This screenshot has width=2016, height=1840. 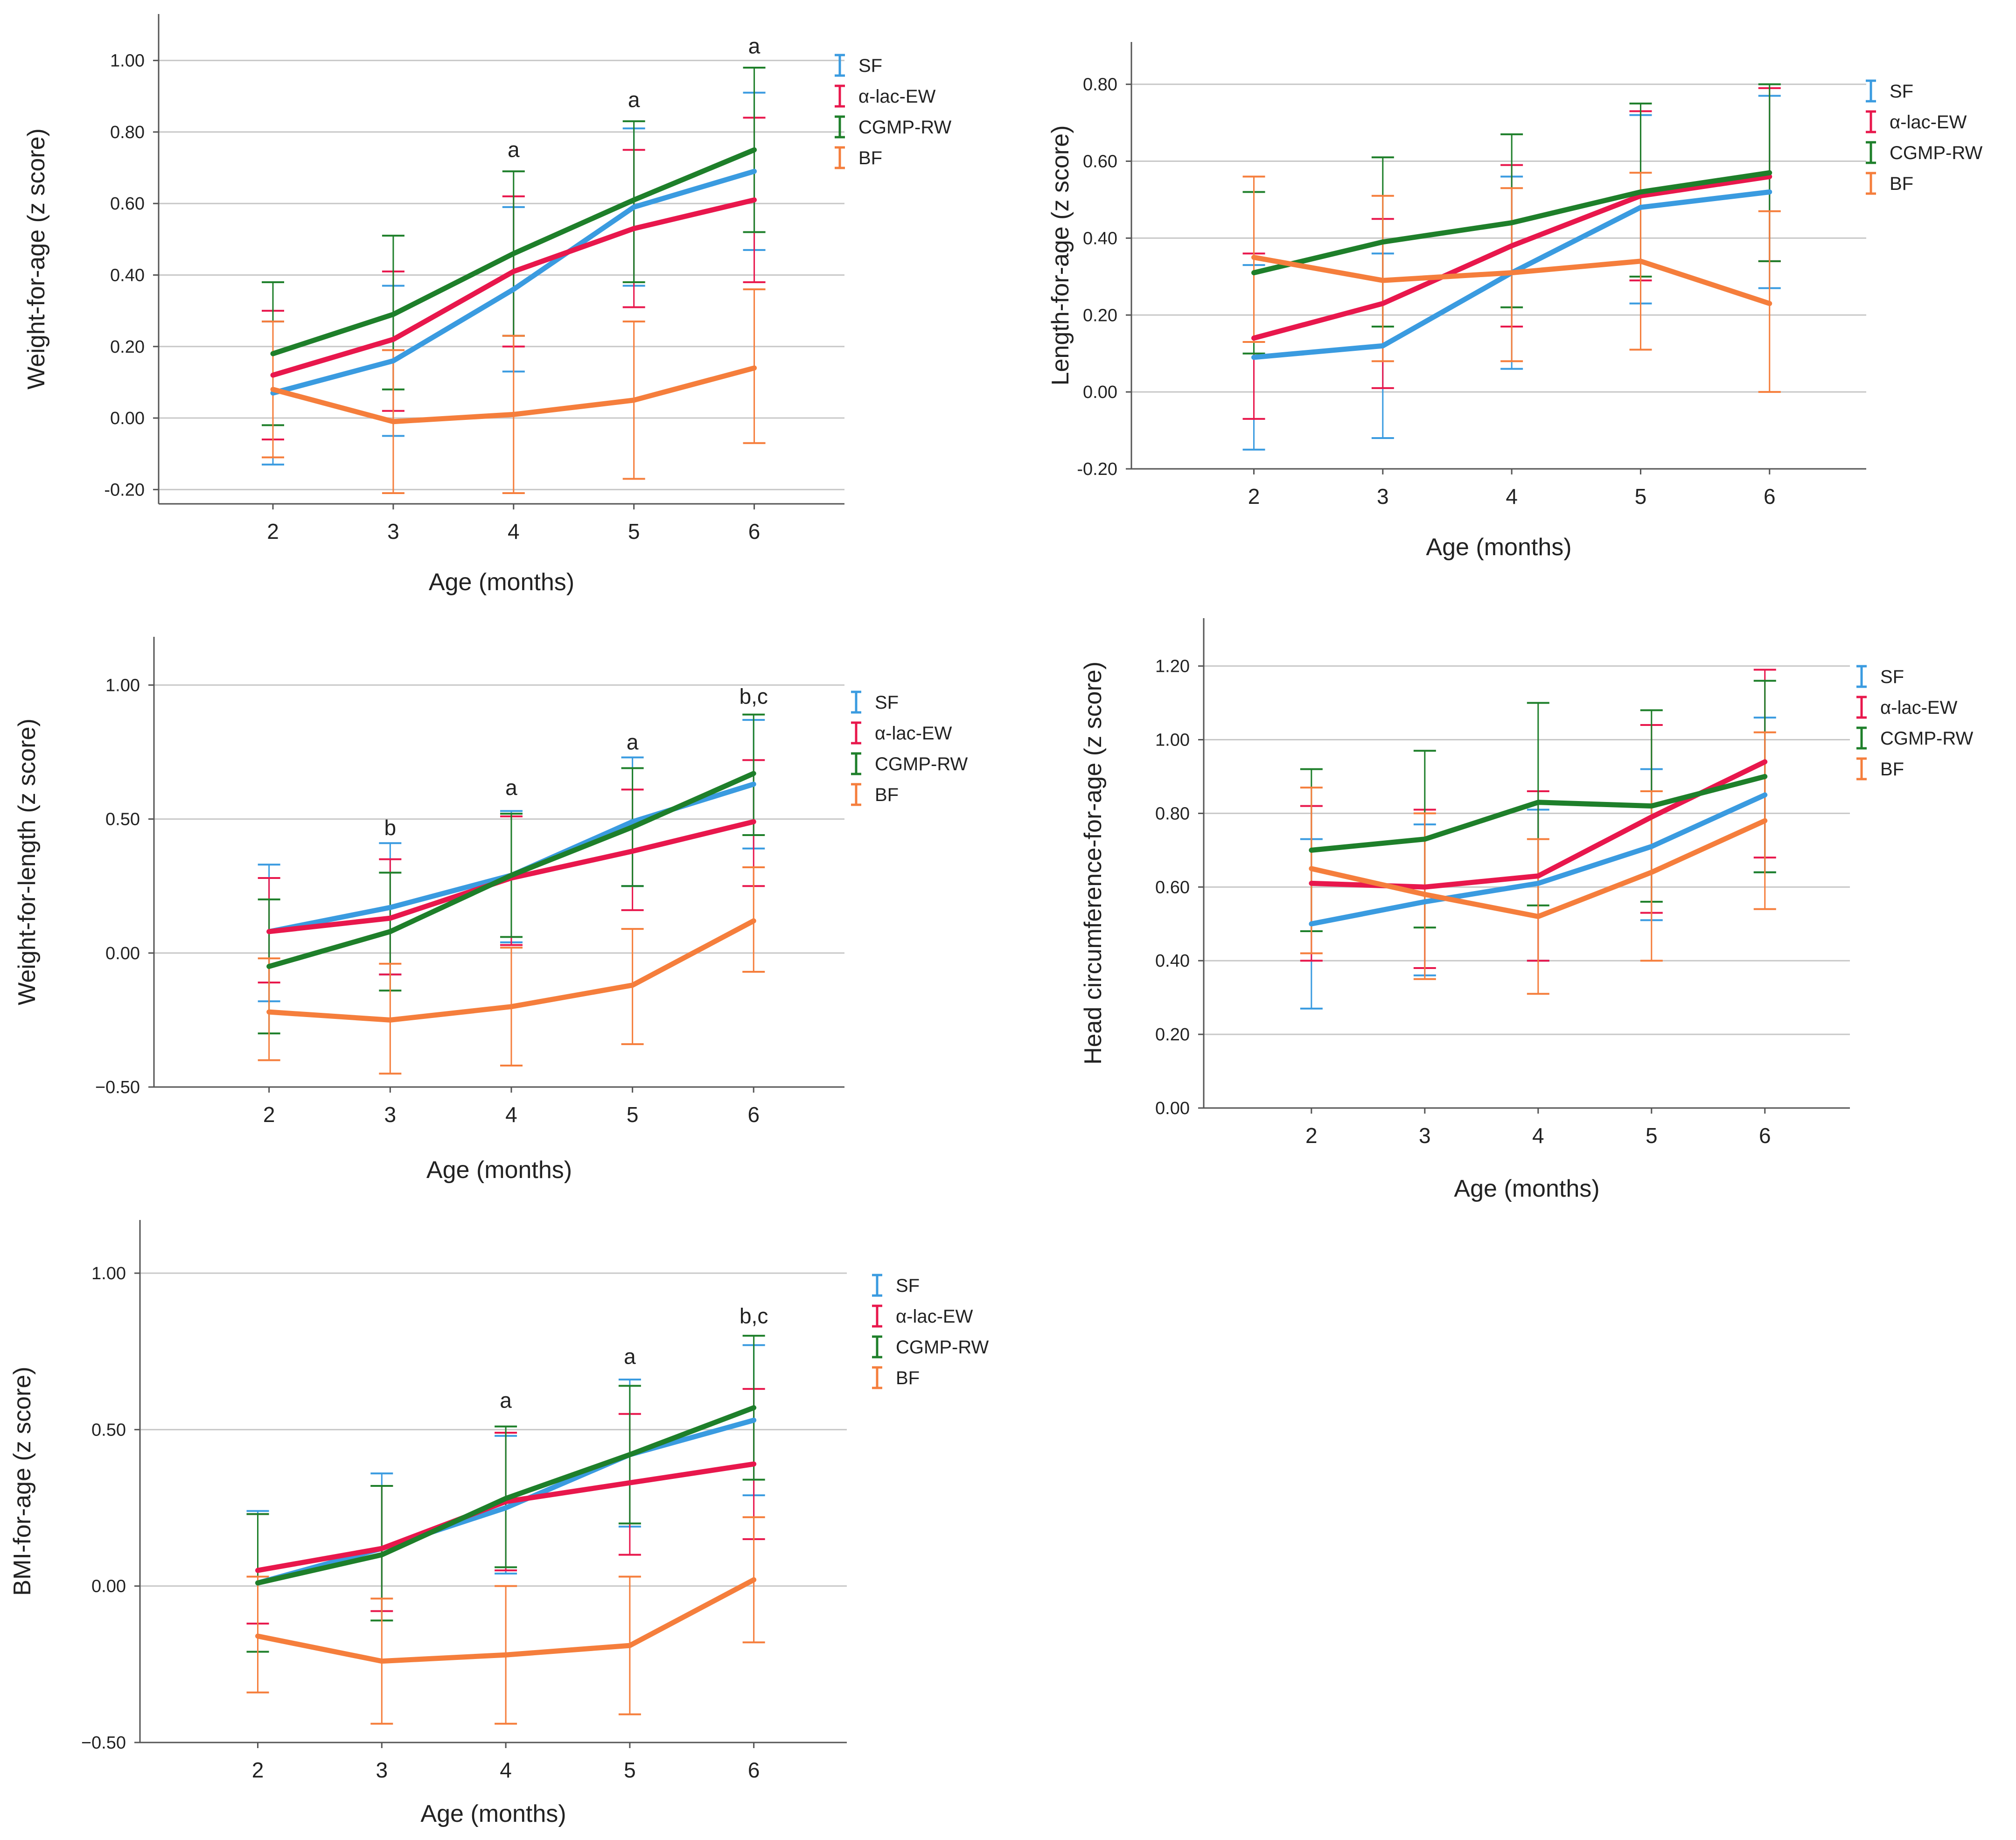 I want to click on y-tick-label: 1.20, so click(x=1172, y=666).